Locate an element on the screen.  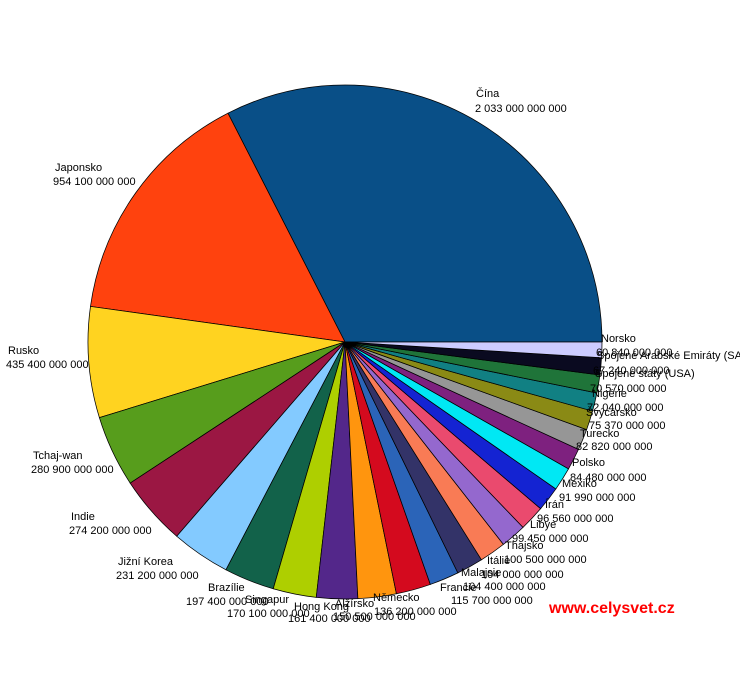
slice-label-value: 84 480 000 000 is located at coordinates (608, 478).